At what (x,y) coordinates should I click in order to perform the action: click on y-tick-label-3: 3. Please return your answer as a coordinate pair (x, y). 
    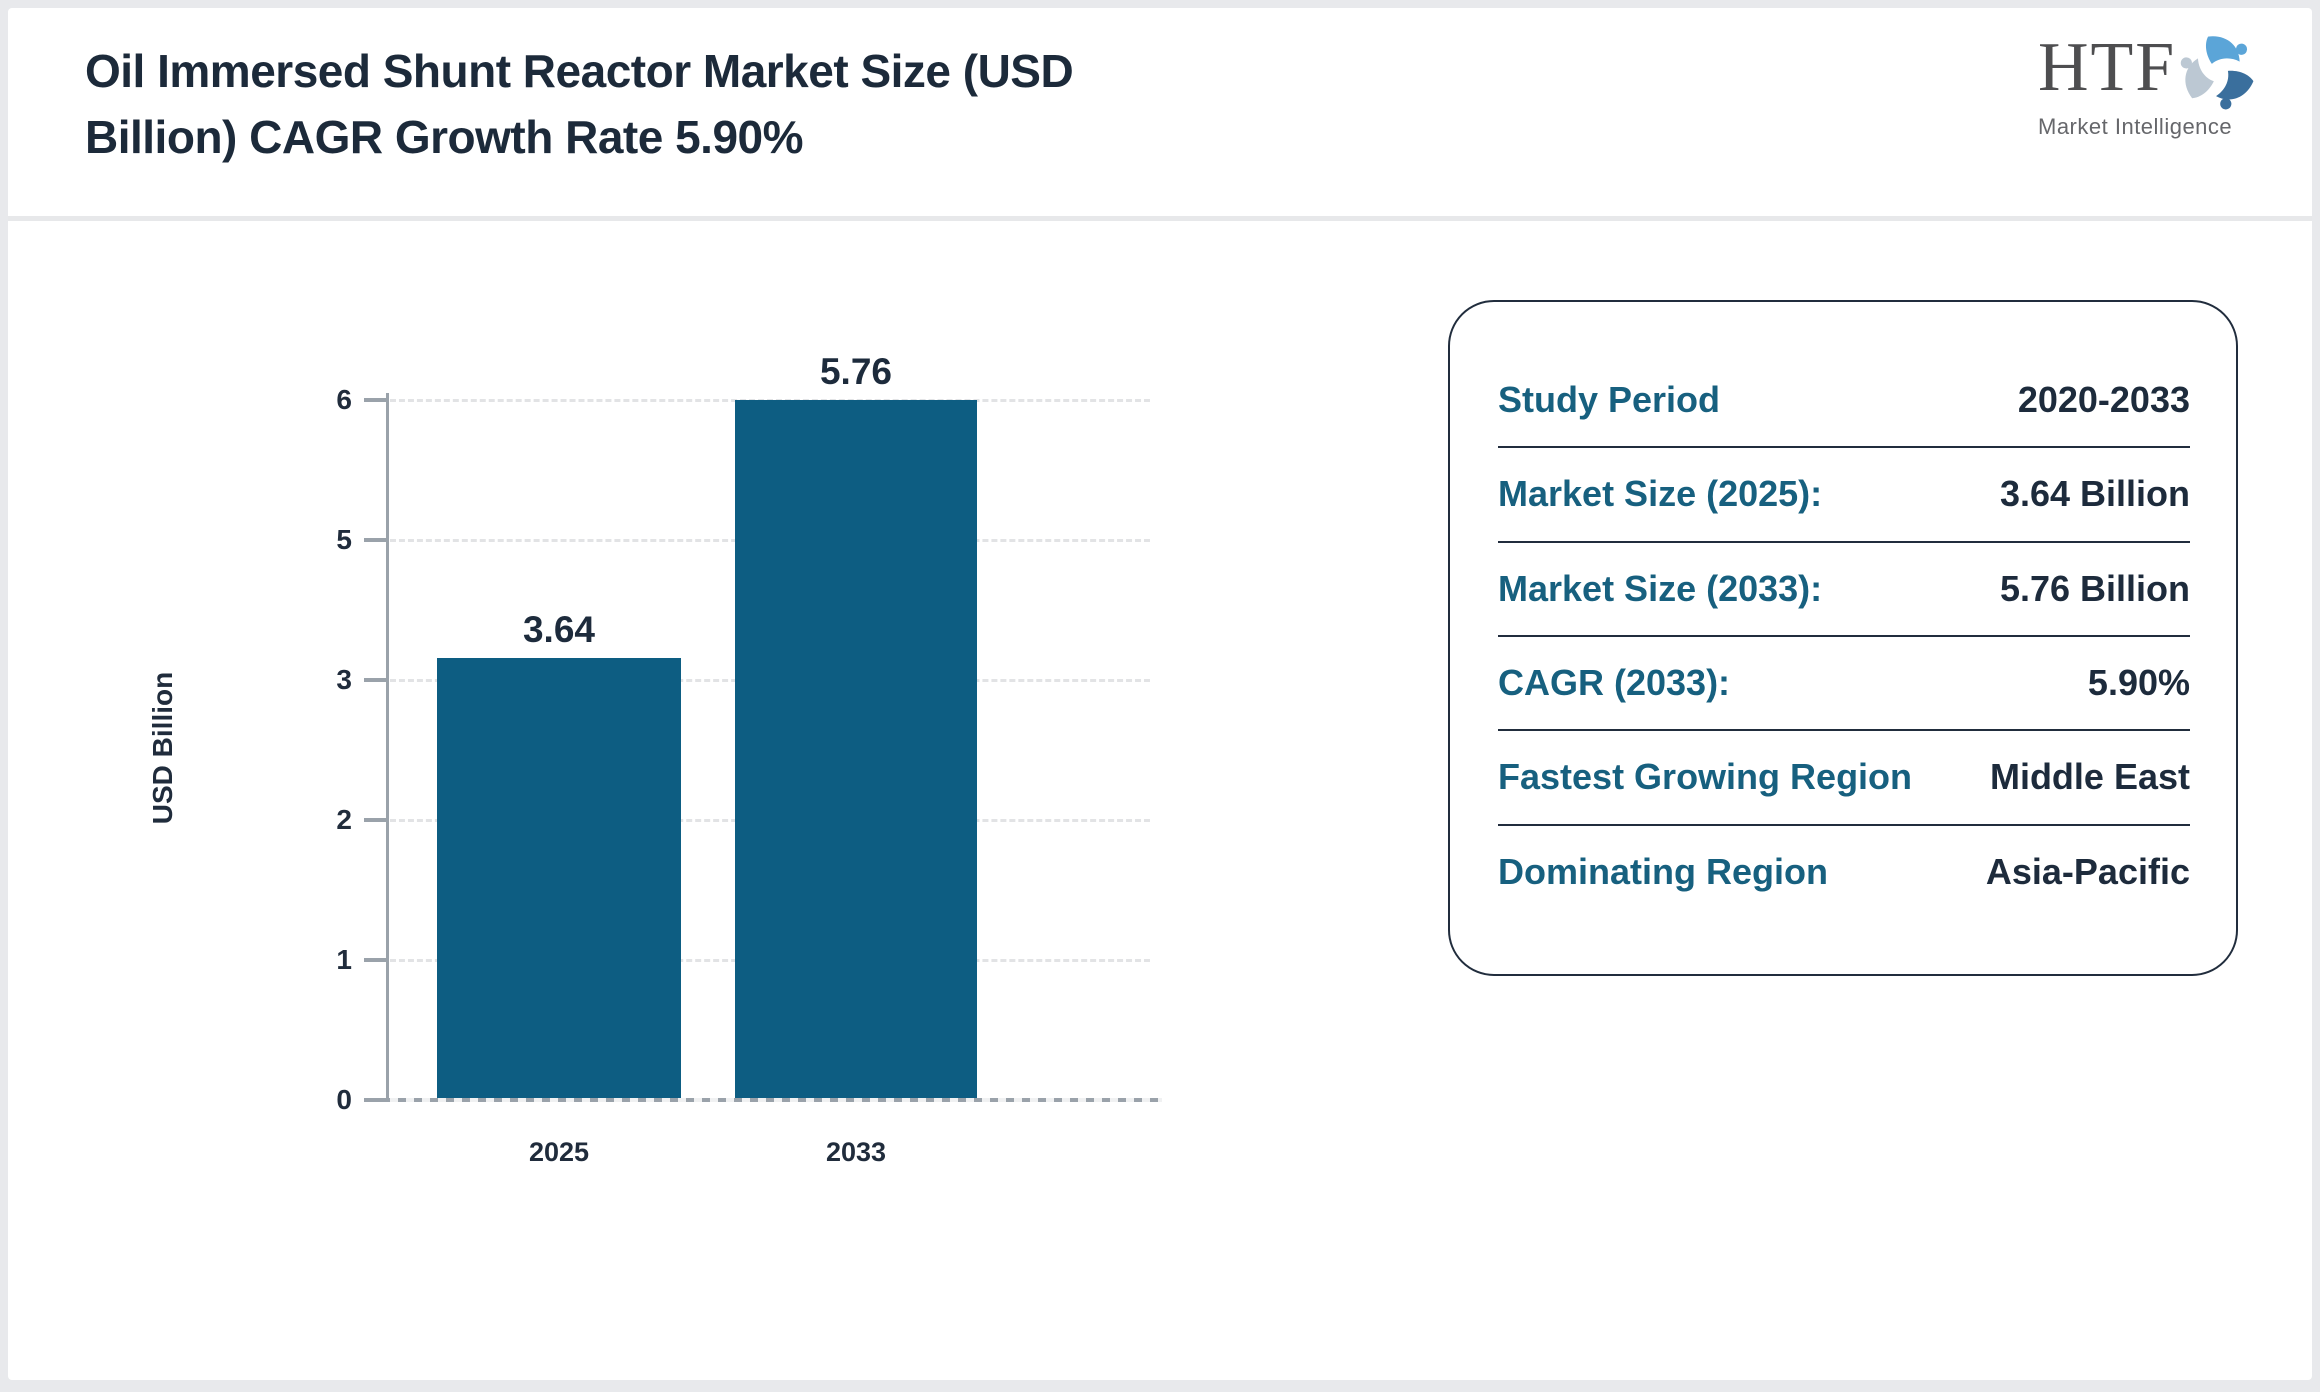
    Looking at the image, I should click on (344, 679).